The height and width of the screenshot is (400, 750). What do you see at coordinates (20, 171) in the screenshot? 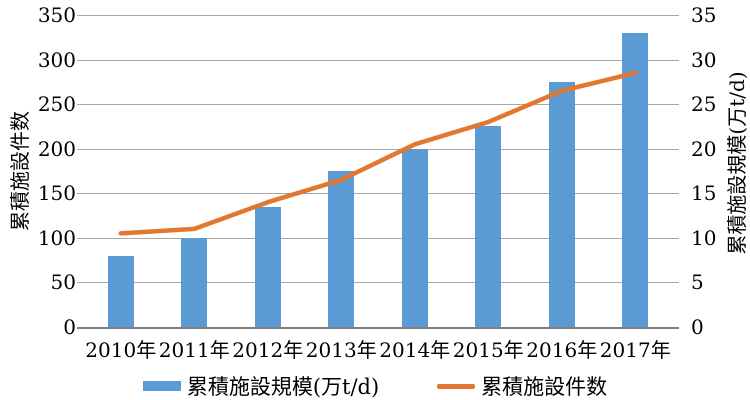
I see `left-axis-title: 累積施設件数` at bounding box center [20, 171].